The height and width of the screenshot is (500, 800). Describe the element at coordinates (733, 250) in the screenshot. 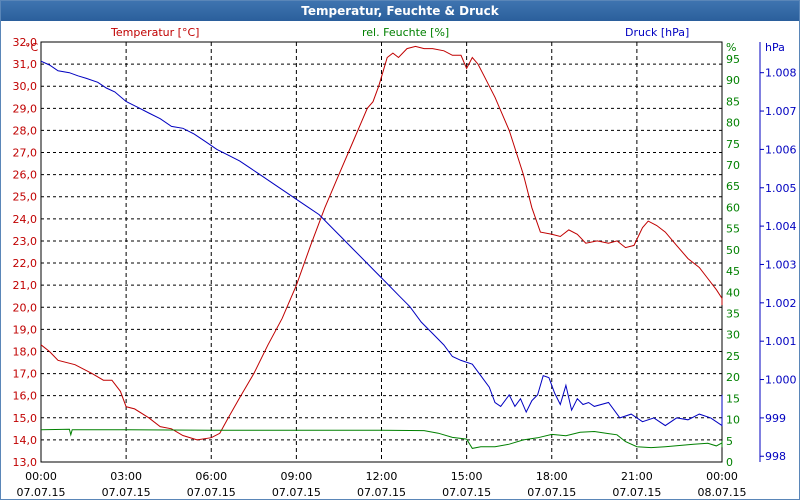

I see `humidity-tick-label: 50` at that location.